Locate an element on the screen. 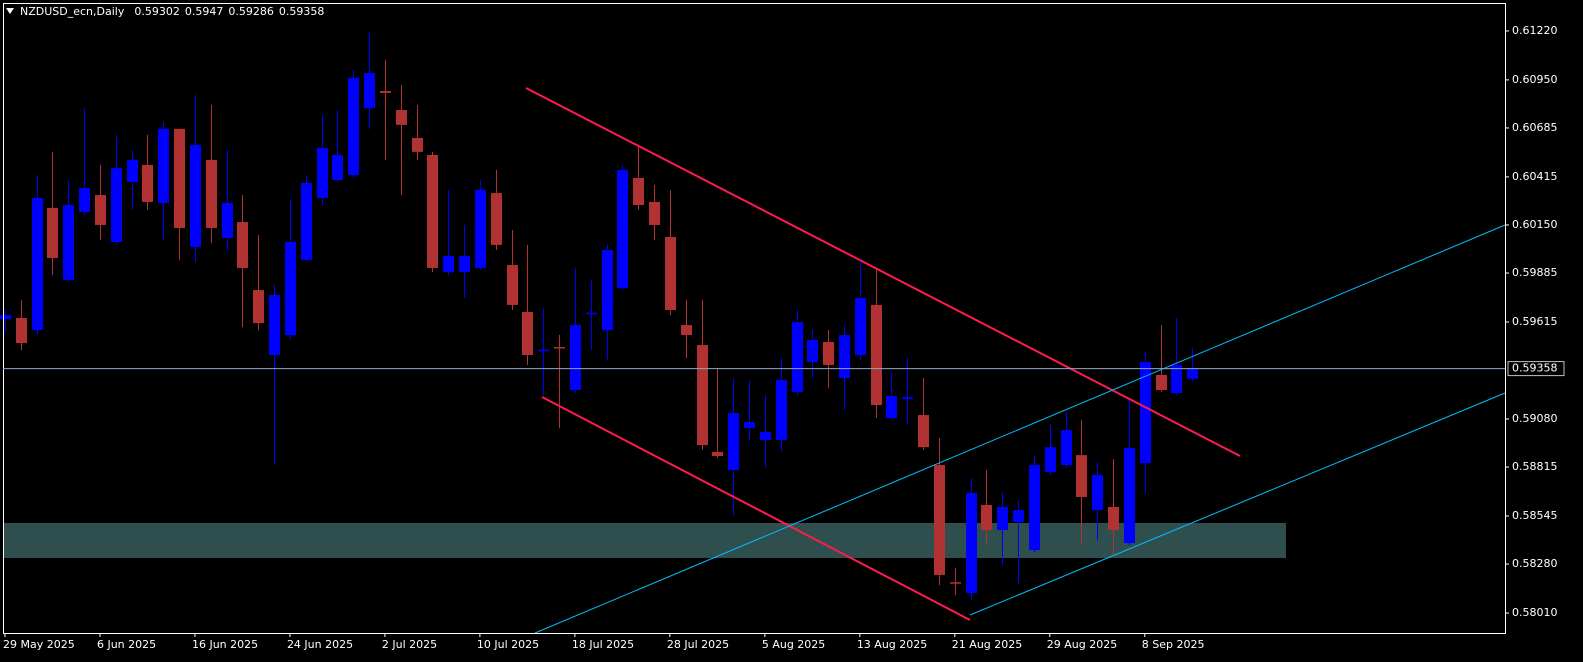 This screenshot has height=662, width=1583. x-tick-label: 29 May 2025 is located at coordinates (39, 644).